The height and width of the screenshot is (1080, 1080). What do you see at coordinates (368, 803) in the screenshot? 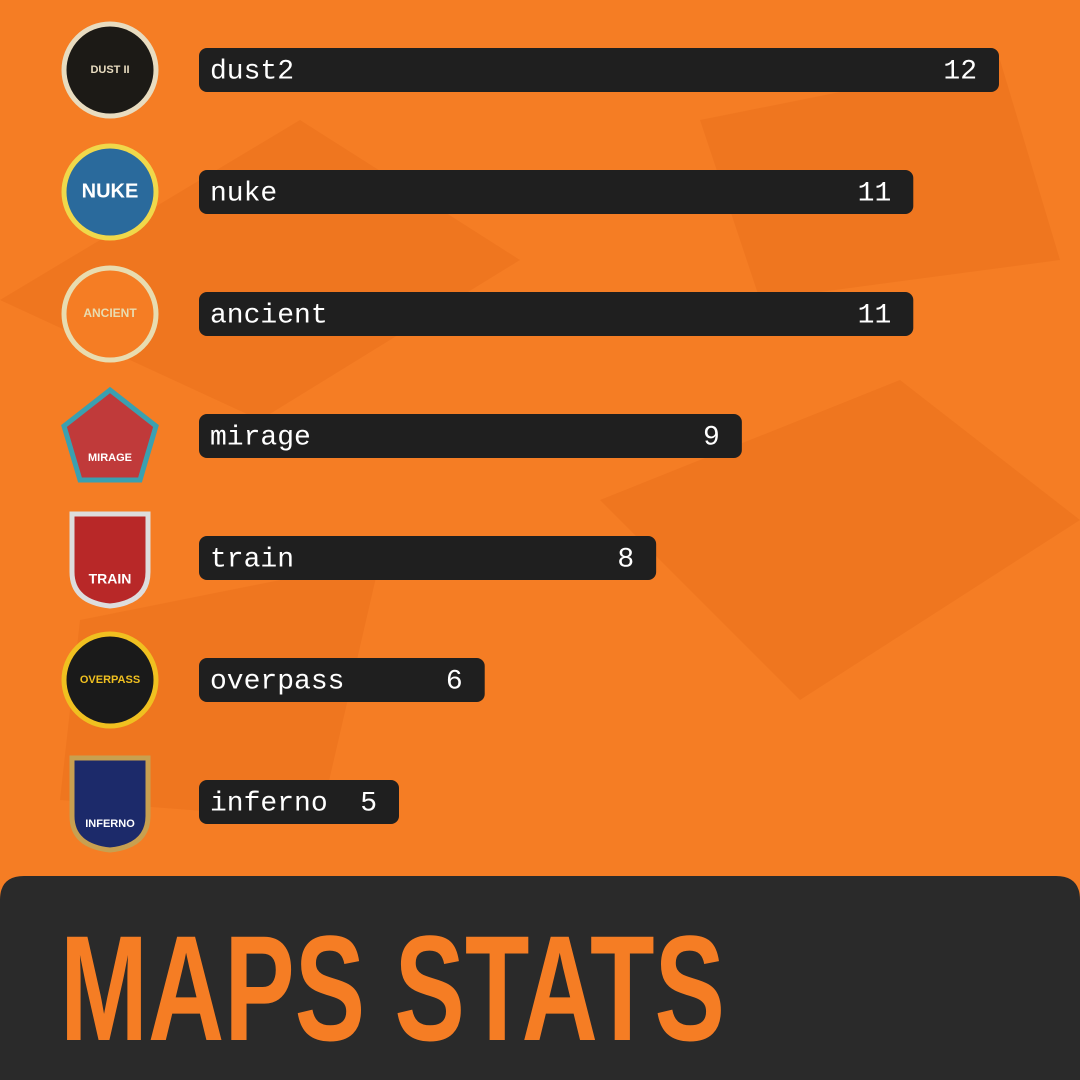
I see `value-label: 5` at bounding box center [368, 803].